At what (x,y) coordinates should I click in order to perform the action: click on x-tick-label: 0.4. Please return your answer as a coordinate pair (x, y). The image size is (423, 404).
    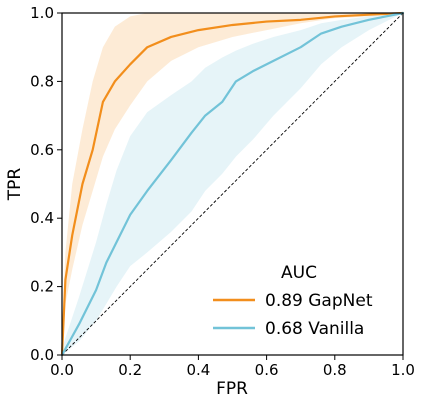
    Looking at the image, I should click on (198, 370).